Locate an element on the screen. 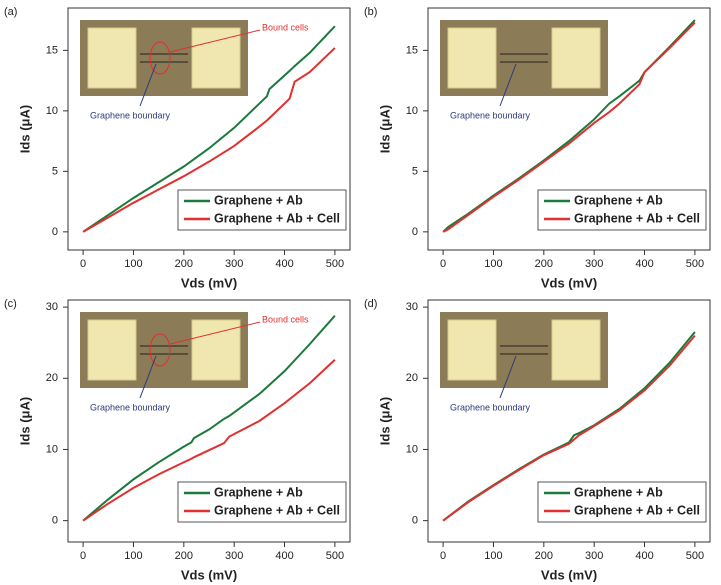 The width and height of the screenshot is (721, 585). panel-label: (c) is located at coordinates (10, 304).